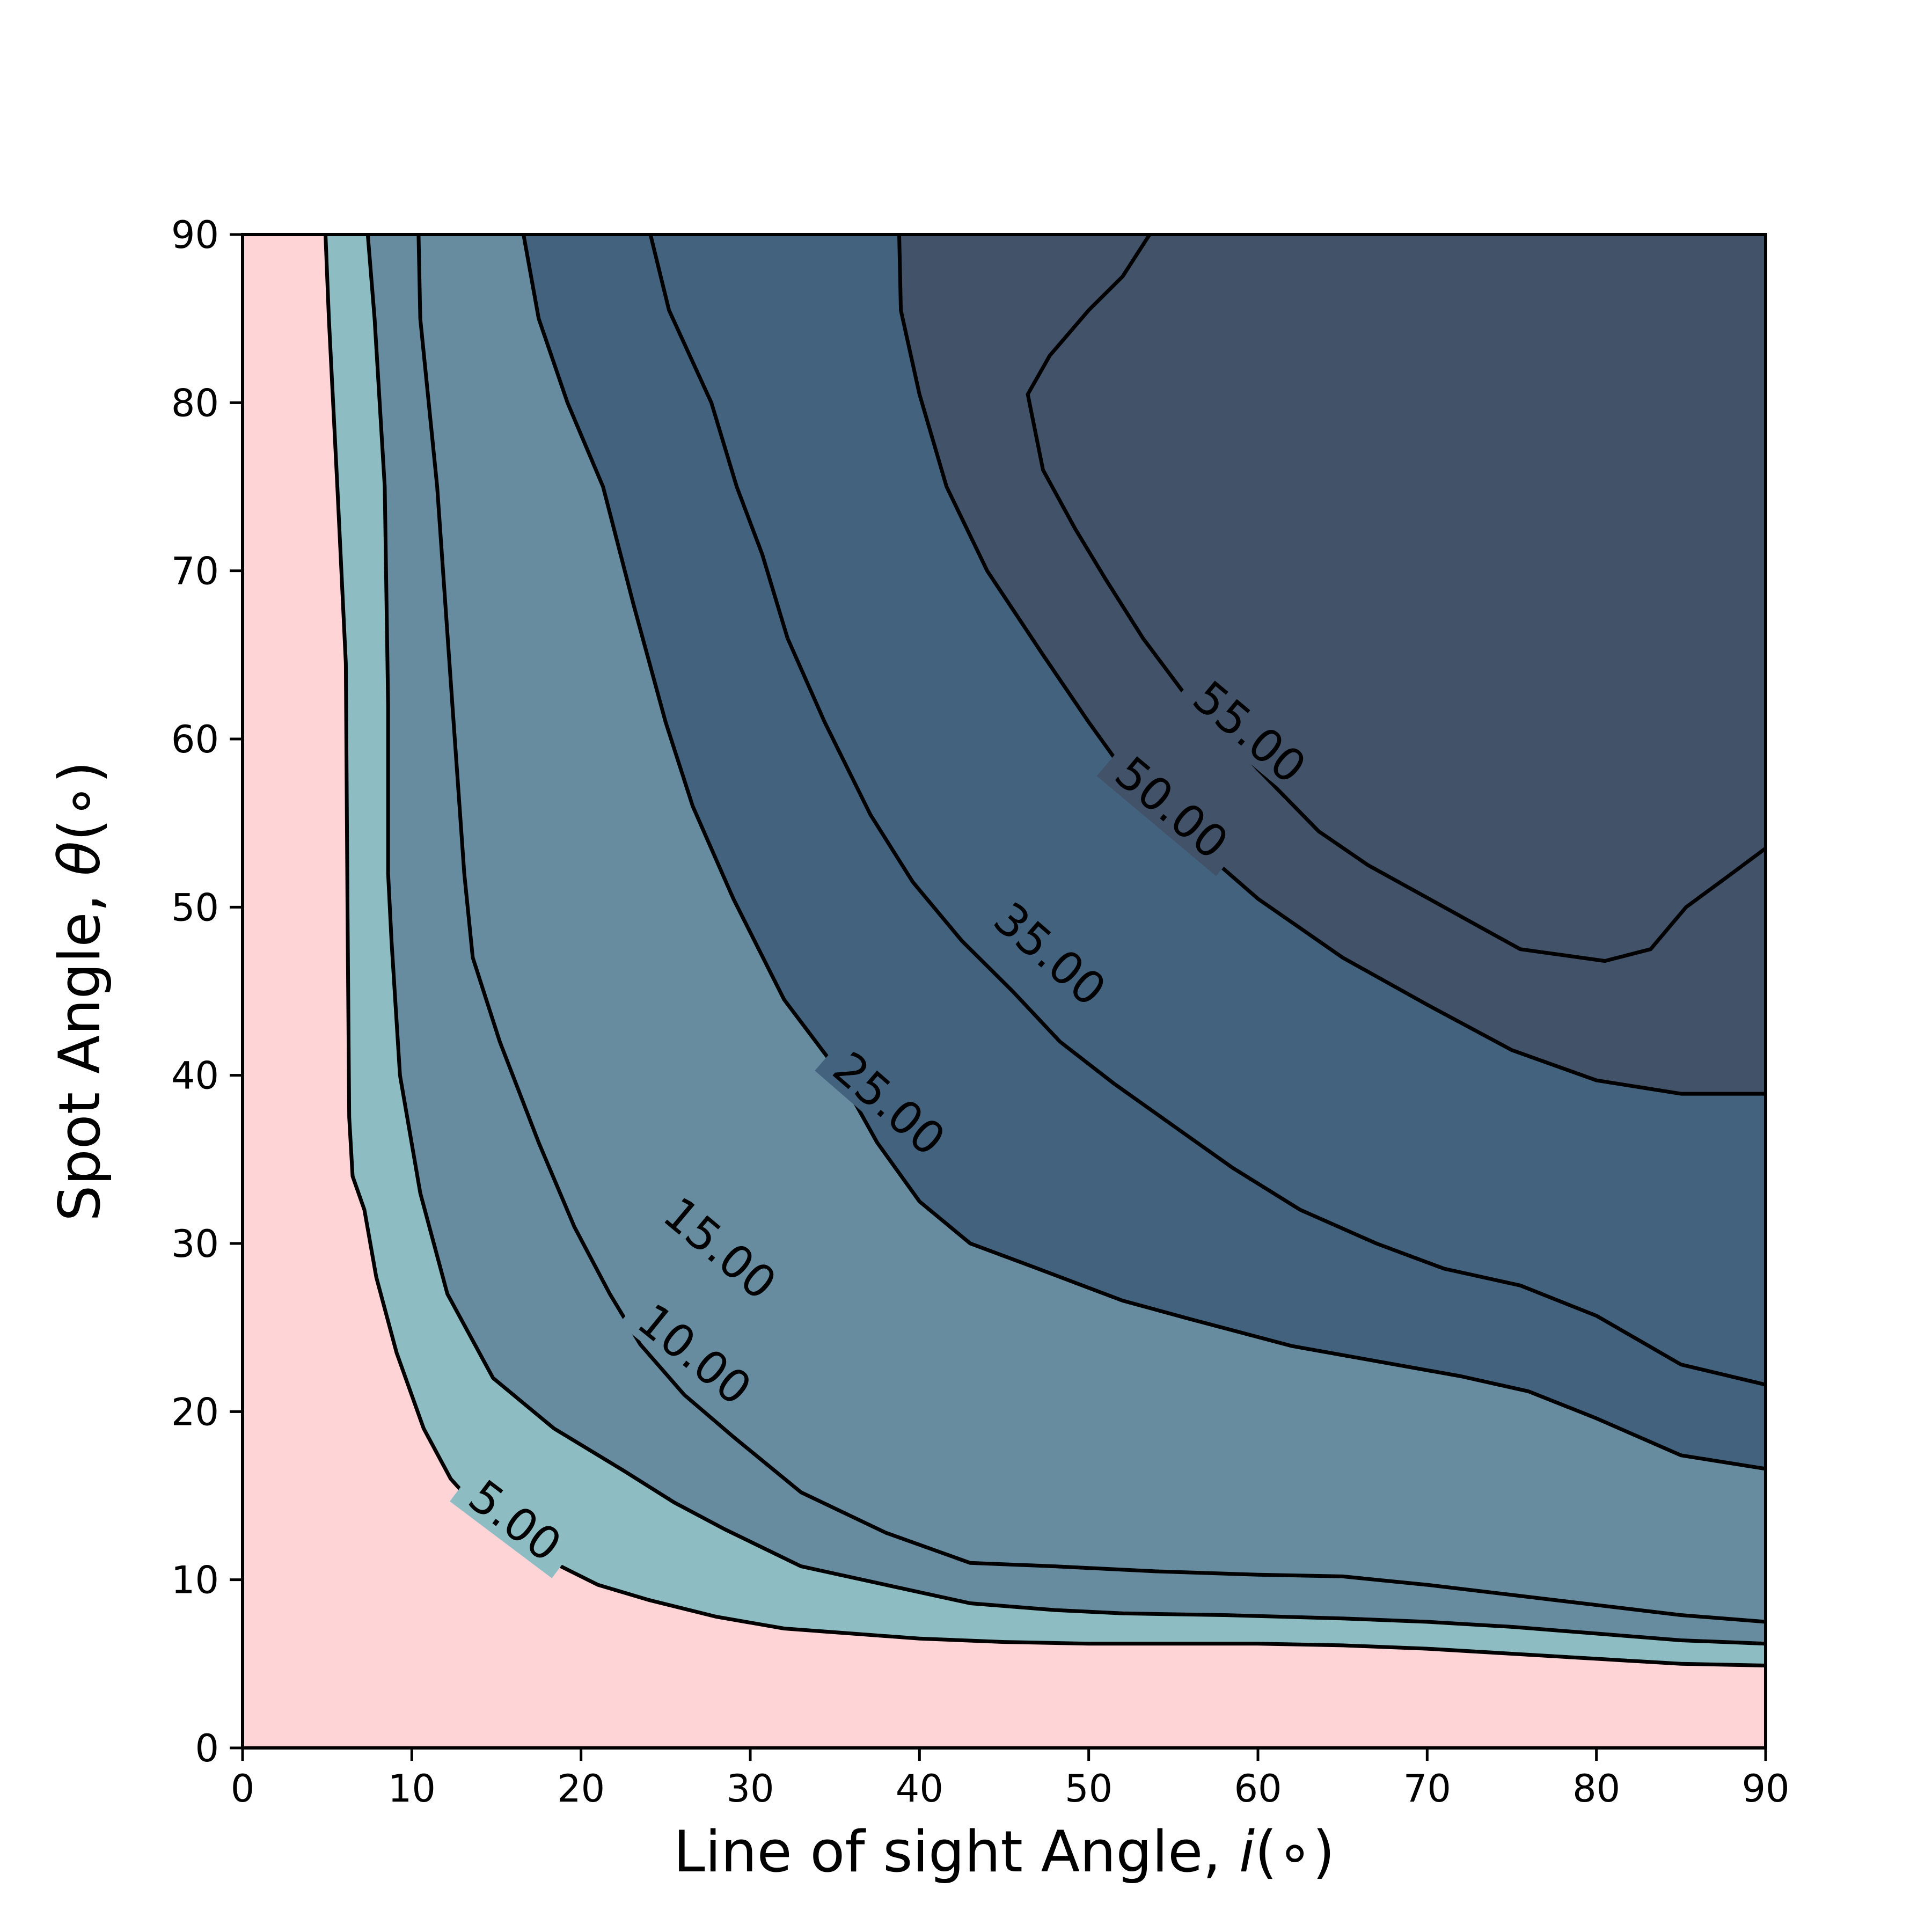 The width and height of the screenshot is (1932, 1932). What do you see at coordinates (919, 1789) in the screenshot?
I see `x-tick-label-40: 40` at bounding box center [919, 1789].